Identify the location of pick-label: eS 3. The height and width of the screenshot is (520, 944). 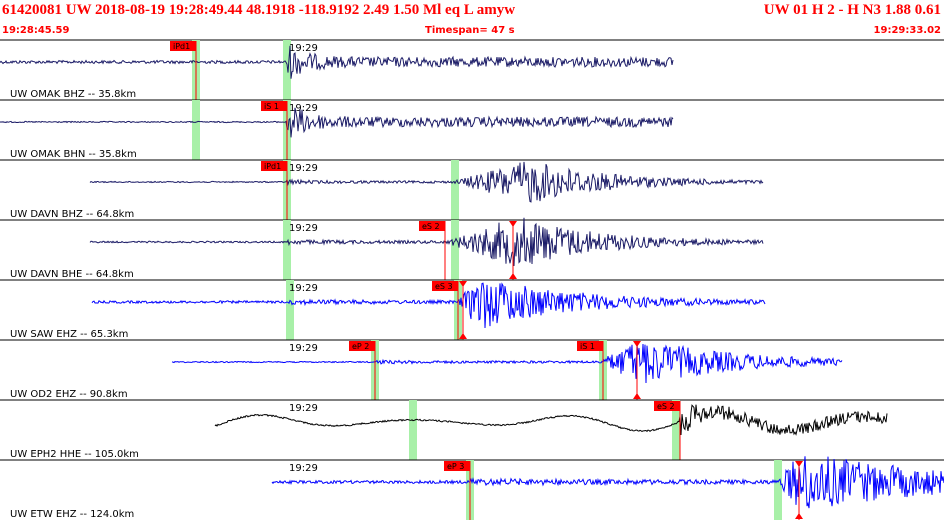
(444, 286).